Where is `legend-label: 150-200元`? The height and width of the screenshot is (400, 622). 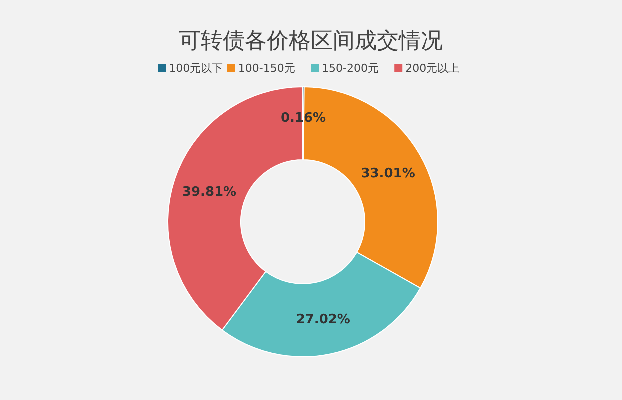 legend-label: 150-200元 is located at coordinates (350, 68).